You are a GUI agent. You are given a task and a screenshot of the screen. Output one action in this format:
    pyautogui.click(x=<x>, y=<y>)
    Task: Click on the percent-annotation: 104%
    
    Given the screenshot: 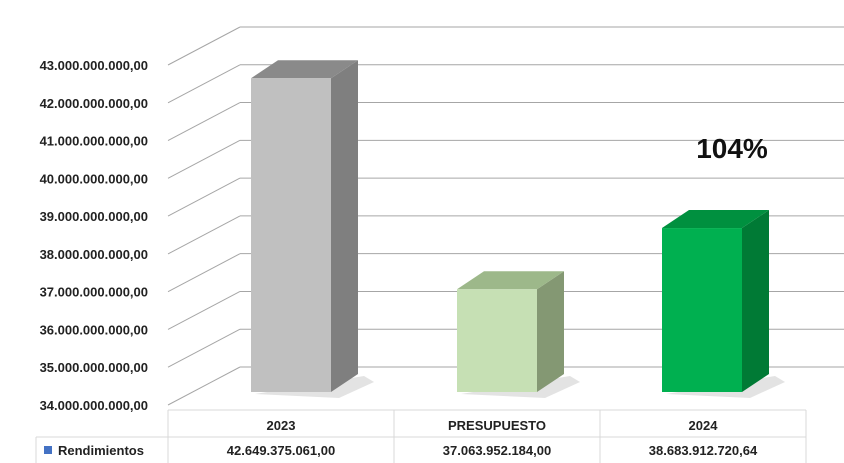 What is the action you would take?
    pyautogui.click(x=732, y=148)
    